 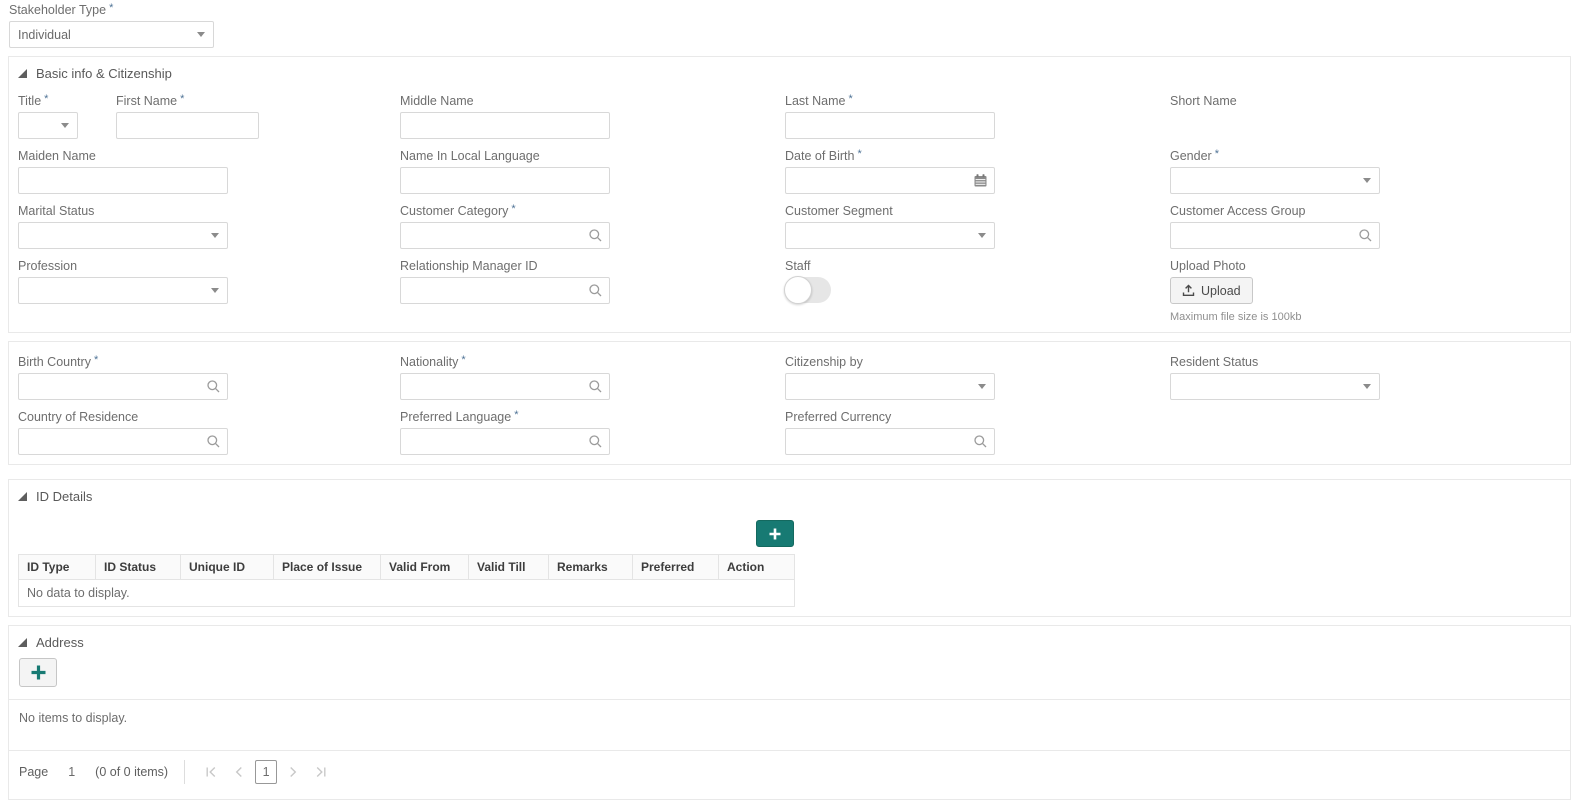 I want to click on date-of-birth-label-text: Date of Birth, so click(x=820, y=156).